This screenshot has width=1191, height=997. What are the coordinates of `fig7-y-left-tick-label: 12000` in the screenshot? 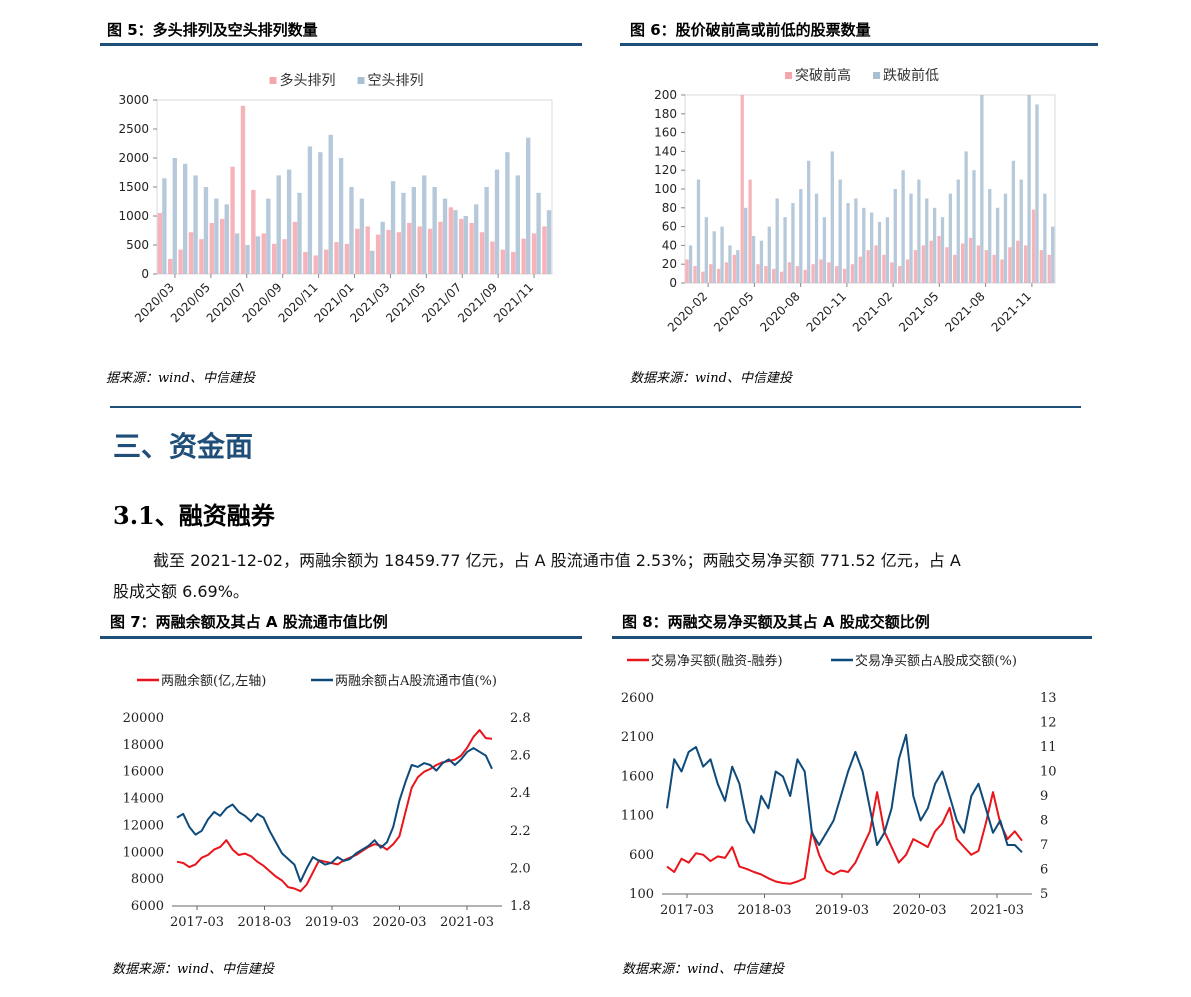 It's located at (143, 825).